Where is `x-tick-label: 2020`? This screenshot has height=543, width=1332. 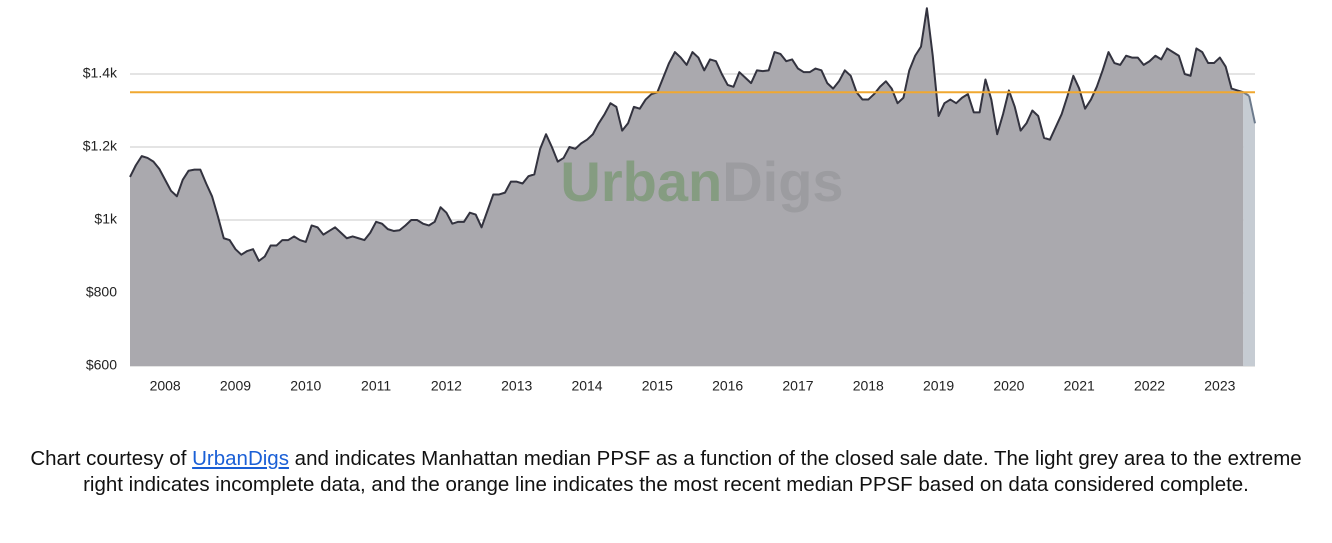
x-tick-label: 2020 is located at coordinates (1008, 386).